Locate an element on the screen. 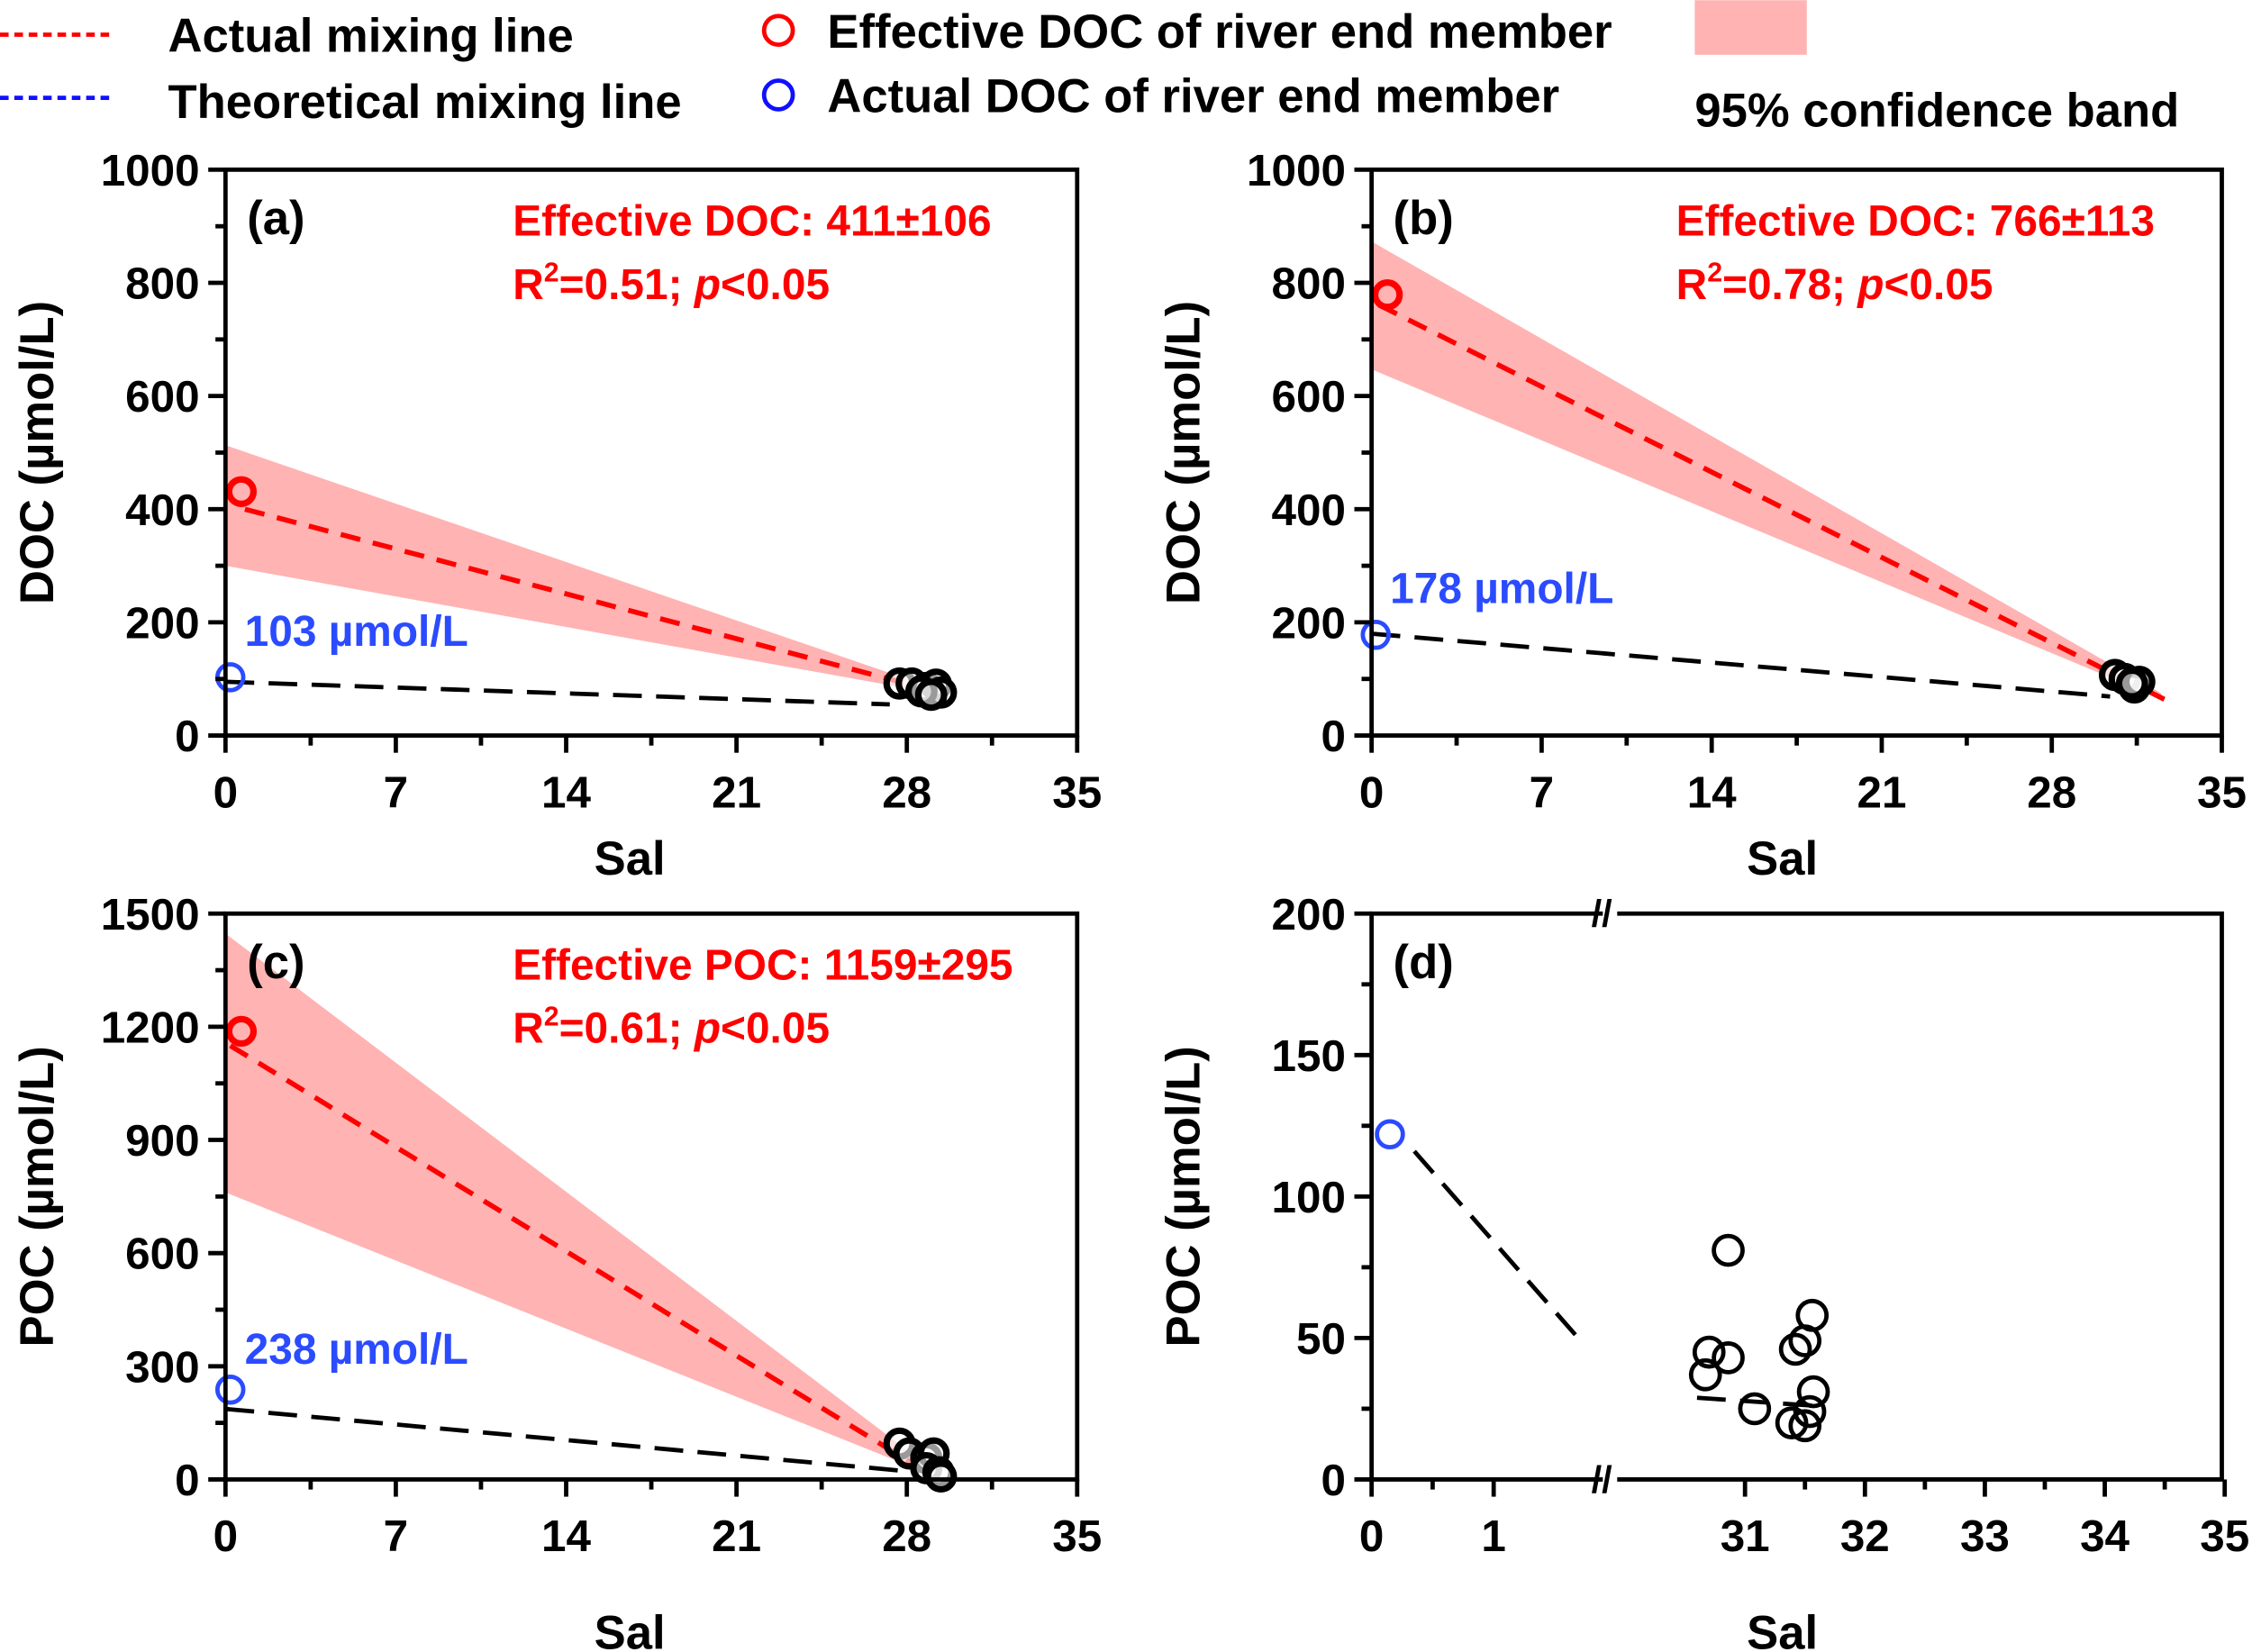 This screenshot has width=2252, height=1652. r-squared-annotation: R2=0.51; p<0.05 is located at coordinates (672, 284).